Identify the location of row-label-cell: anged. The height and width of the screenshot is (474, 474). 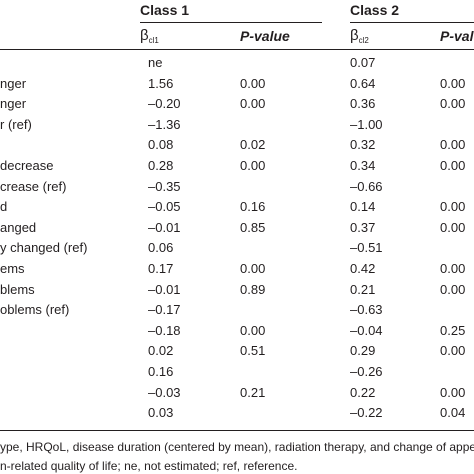
(18, 227).